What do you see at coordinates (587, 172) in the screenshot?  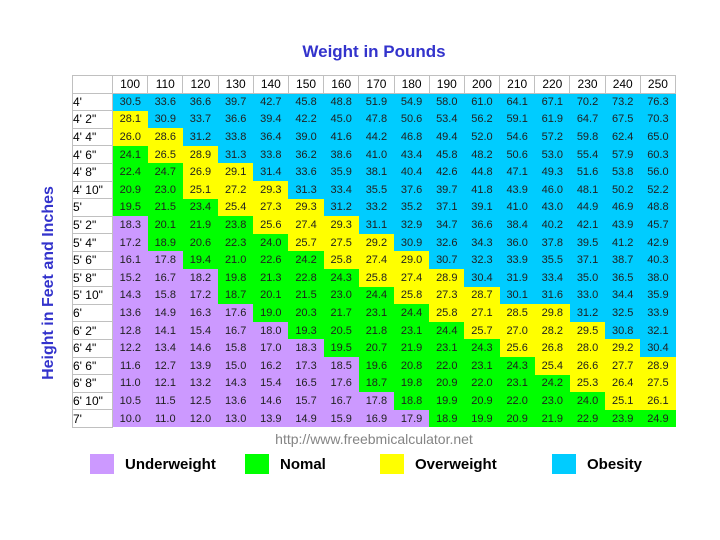 I see `bmi-cell: 51.6` at bounding box center [587, 172].